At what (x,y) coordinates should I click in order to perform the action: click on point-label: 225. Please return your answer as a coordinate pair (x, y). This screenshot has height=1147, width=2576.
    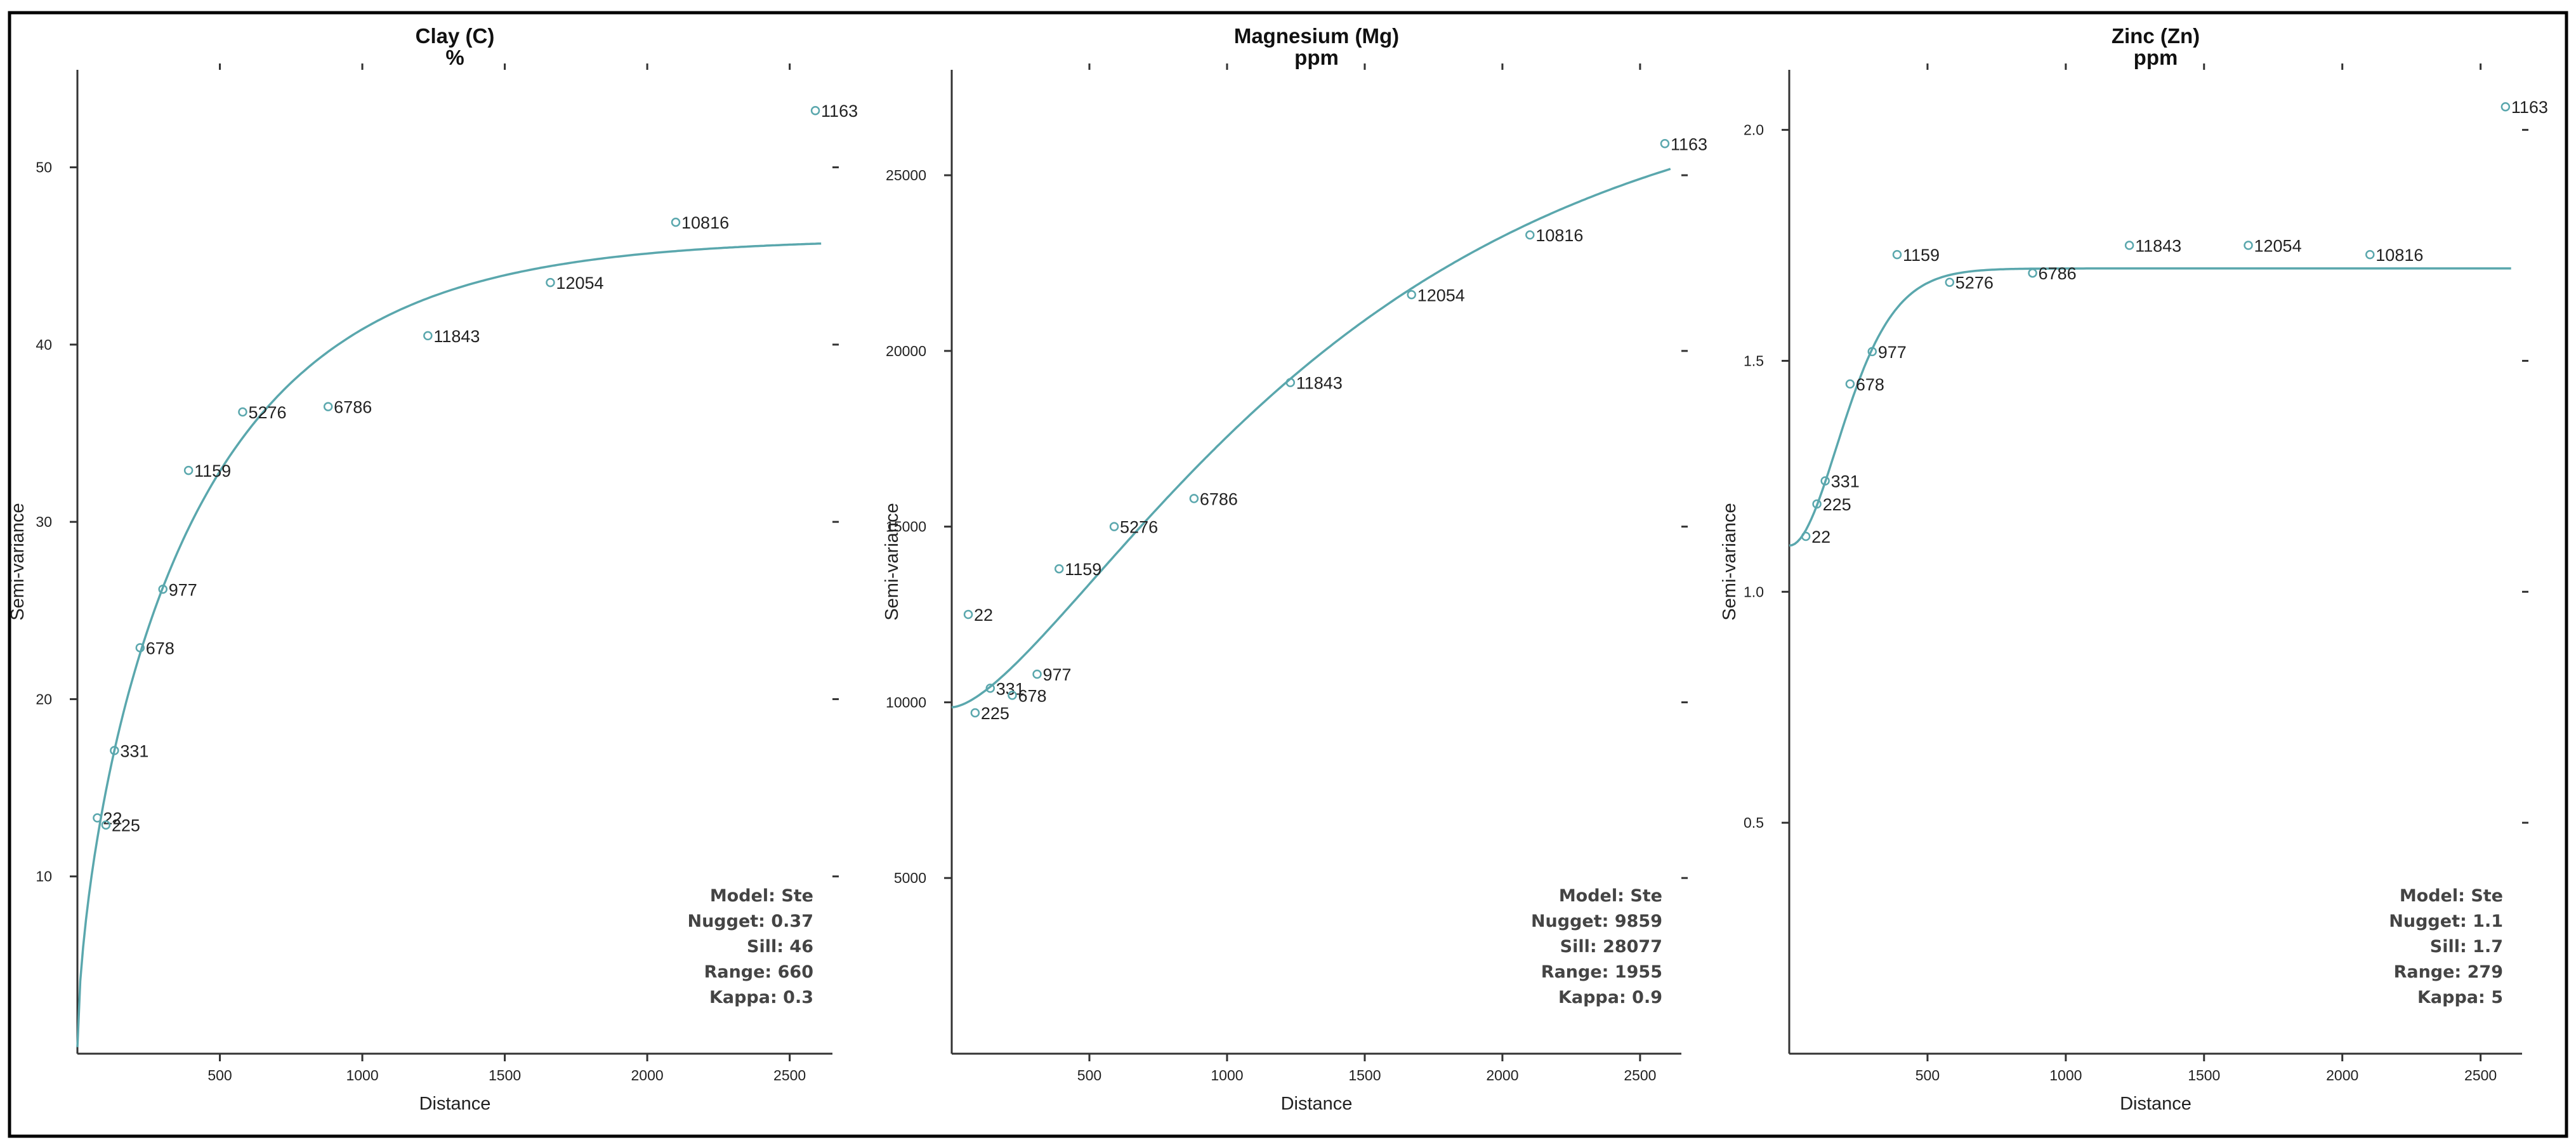
    Looking at the image, I should click on (1837, 504).